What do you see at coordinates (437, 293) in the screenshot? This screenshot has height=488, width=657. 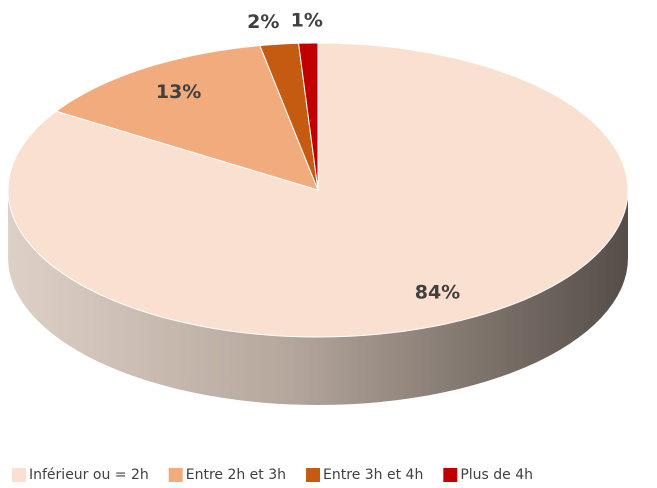 I see `data-label: 84%` at bounding box center [437, 293].